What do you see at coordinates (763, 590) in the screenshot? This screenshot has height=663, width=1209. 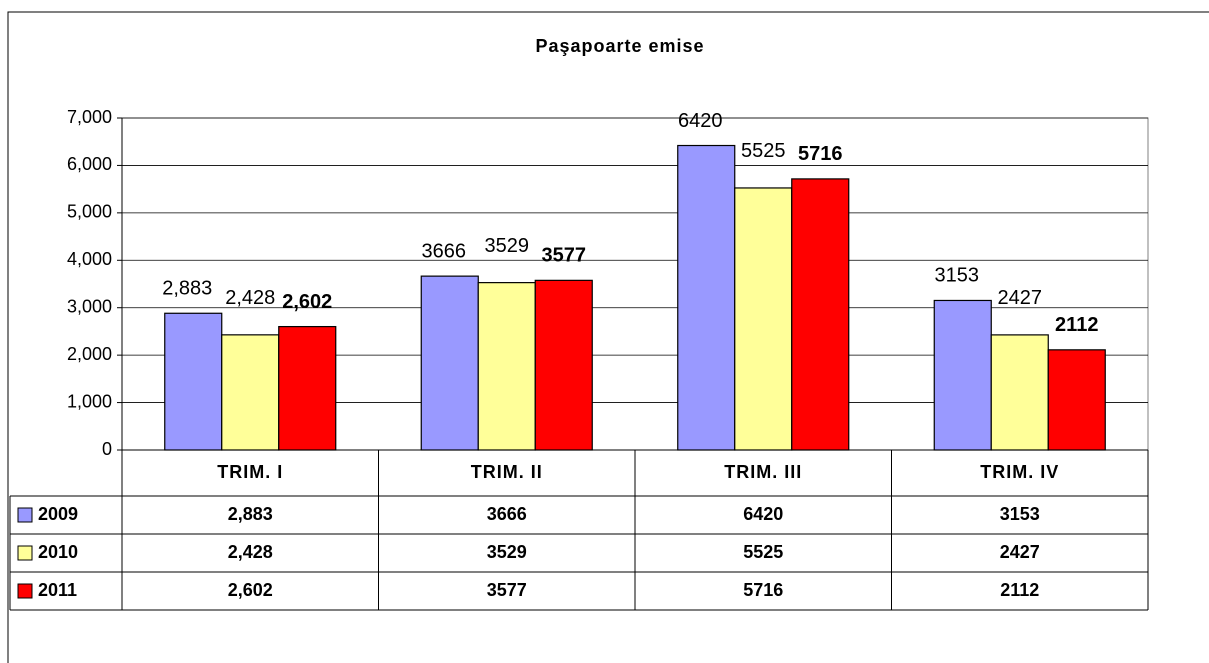 I see `table-cell: 5716` at bounding box center [763, 590].